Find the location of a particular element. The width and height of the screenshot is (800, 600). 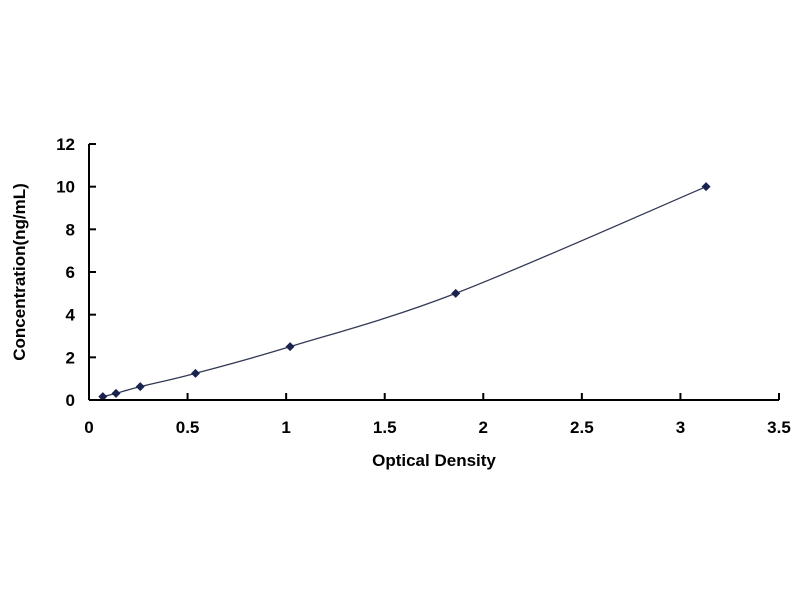

y-tick-label: 12 is located at coordinates (65, 144).